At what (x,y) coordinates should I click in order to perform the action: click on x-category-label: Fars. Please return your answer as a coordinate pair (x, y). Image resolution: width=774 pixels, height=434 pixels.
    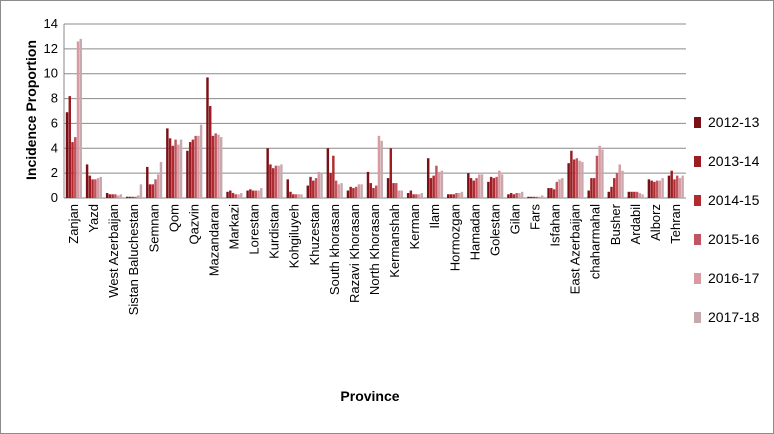
    Looking at the image, I should click on (535, 217).